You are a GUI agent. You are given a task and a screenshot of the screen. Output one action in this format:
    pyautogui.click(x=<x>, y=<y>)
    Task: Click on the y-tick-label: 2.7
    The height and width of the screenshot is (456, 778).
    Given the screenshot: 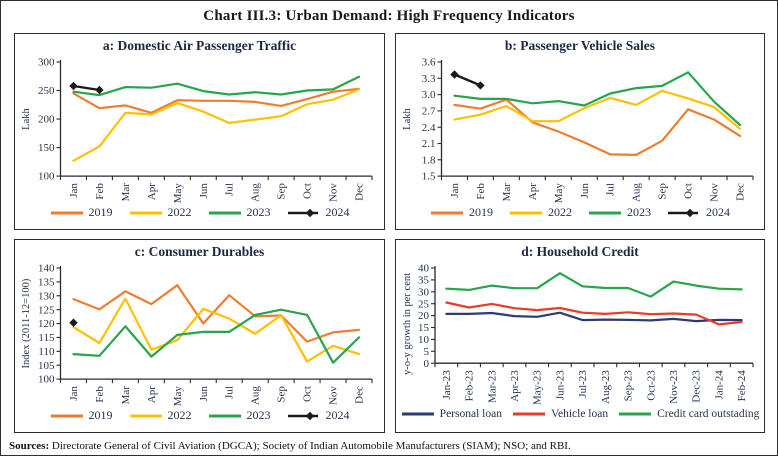 What is the action you would take?
    pyautogui.click(x=428, y=112)
    